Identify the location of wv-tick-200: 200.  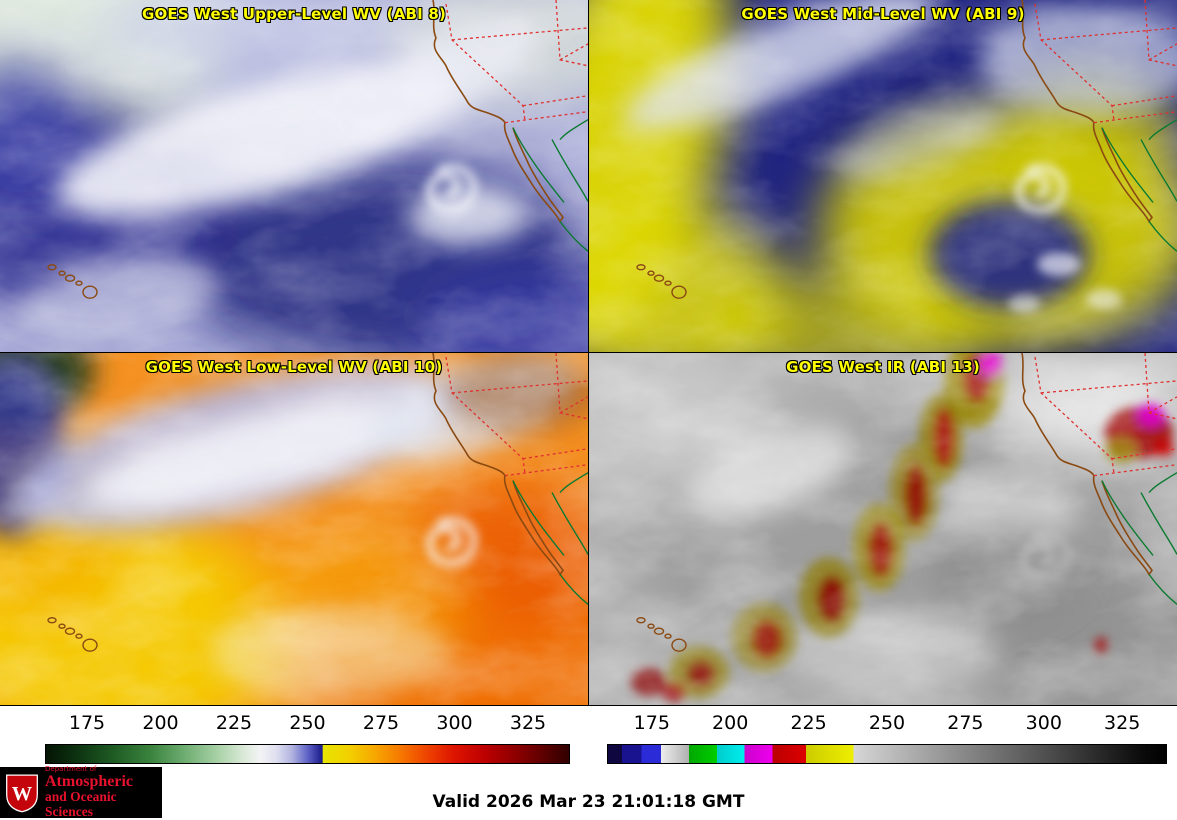
(160, 723).